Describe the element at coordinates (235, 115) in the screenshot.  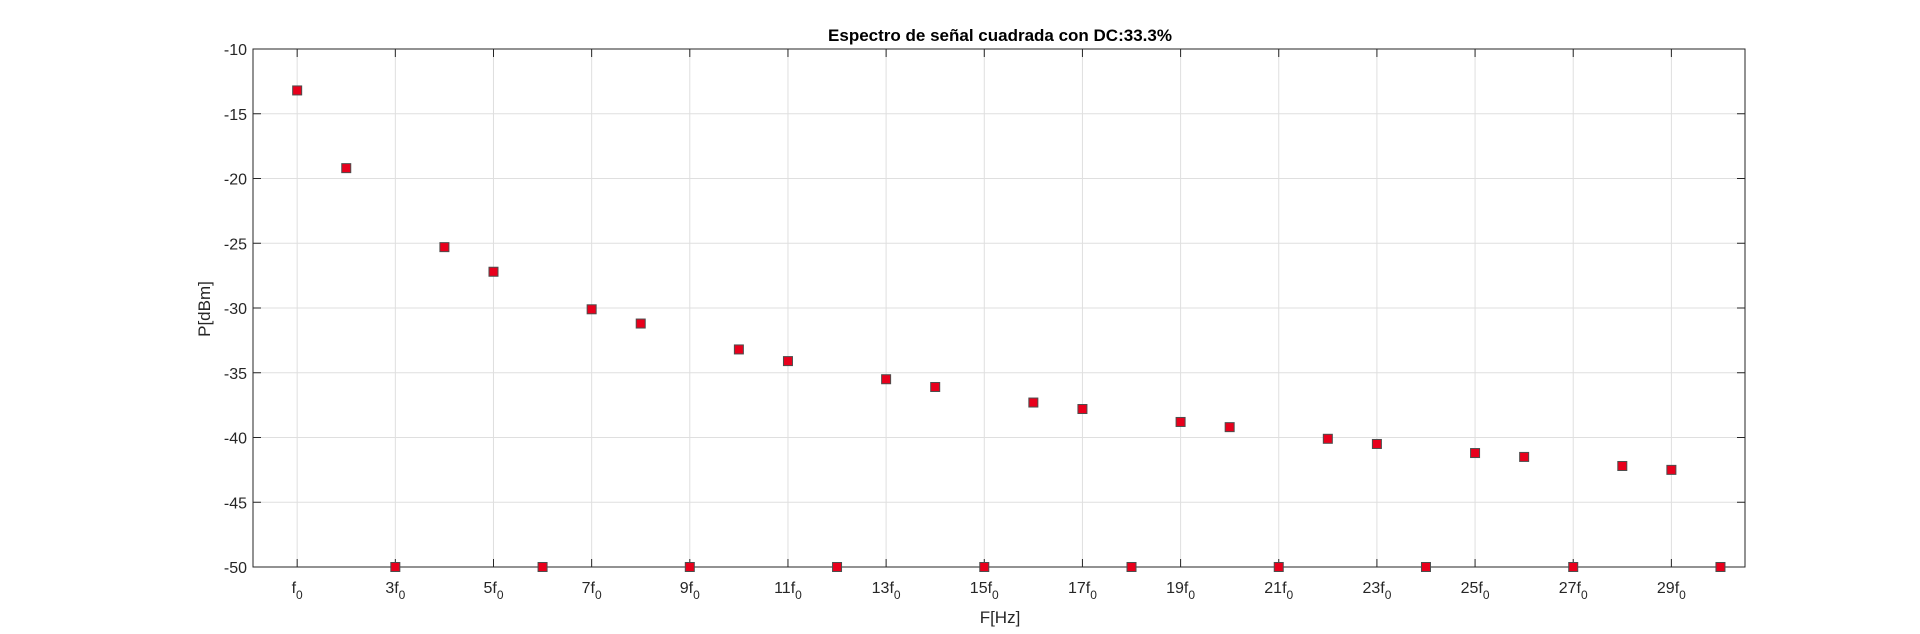
I see `y-tick-label: -15` at that location.